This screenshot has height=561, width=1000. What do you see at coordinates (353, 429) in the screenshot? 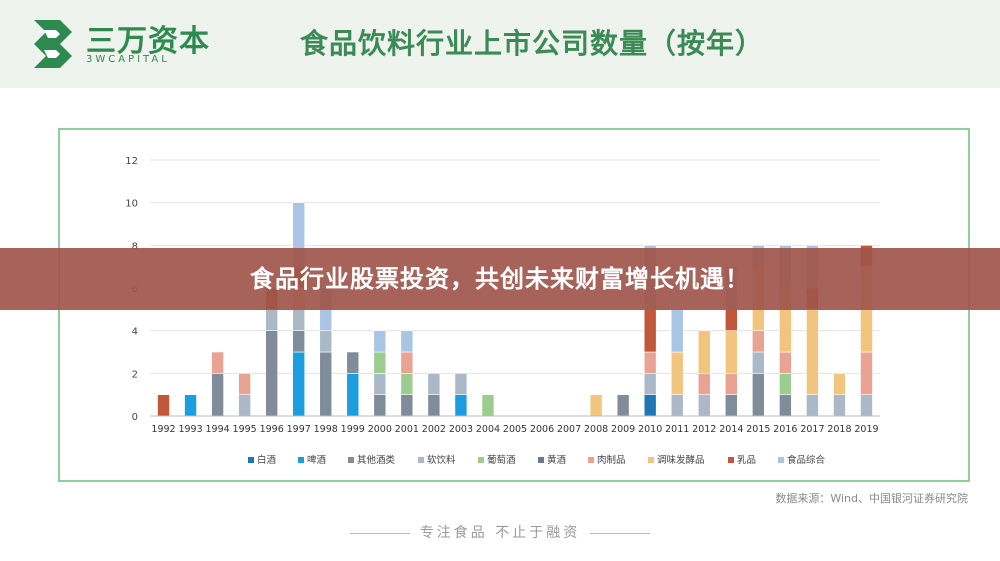
I see `x-tick-label: 1999` at bounding box center [353, 429].